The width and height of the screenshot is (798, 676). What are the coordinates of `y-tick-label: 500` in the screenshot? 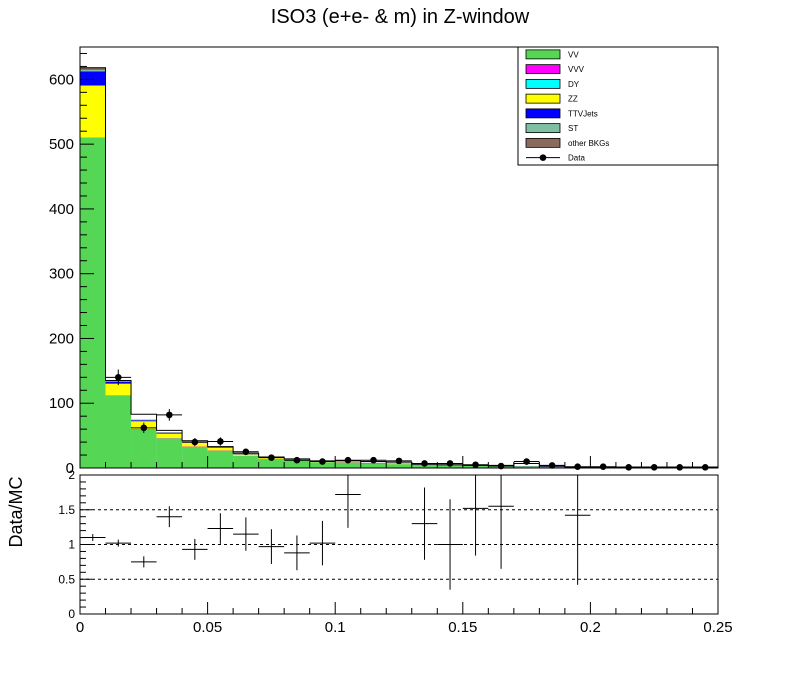 It's located at (61, 144).